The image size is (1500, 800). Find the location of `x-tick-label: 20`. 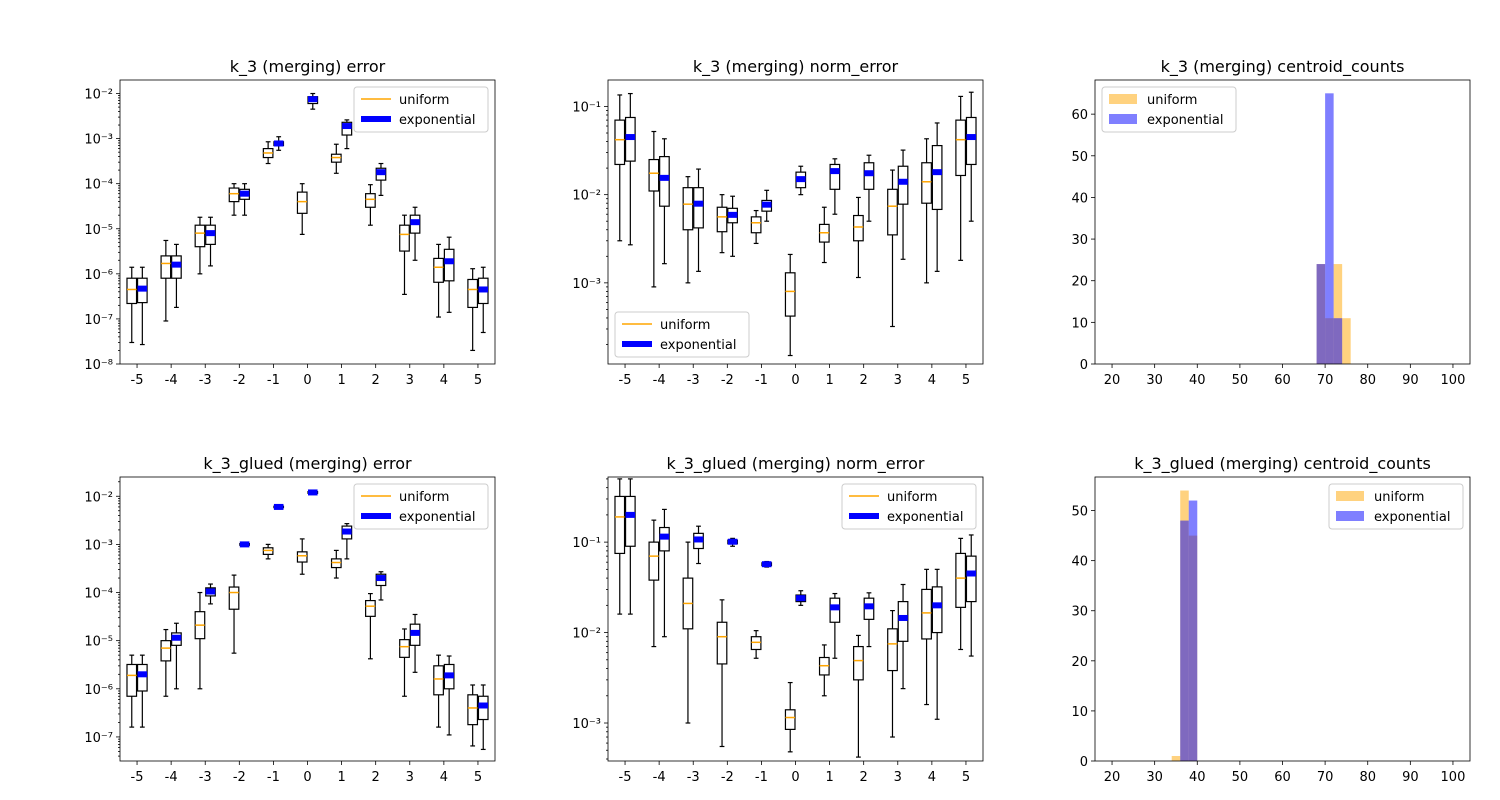

x-tick-label: 20 is located at coordinates (1112, 380).